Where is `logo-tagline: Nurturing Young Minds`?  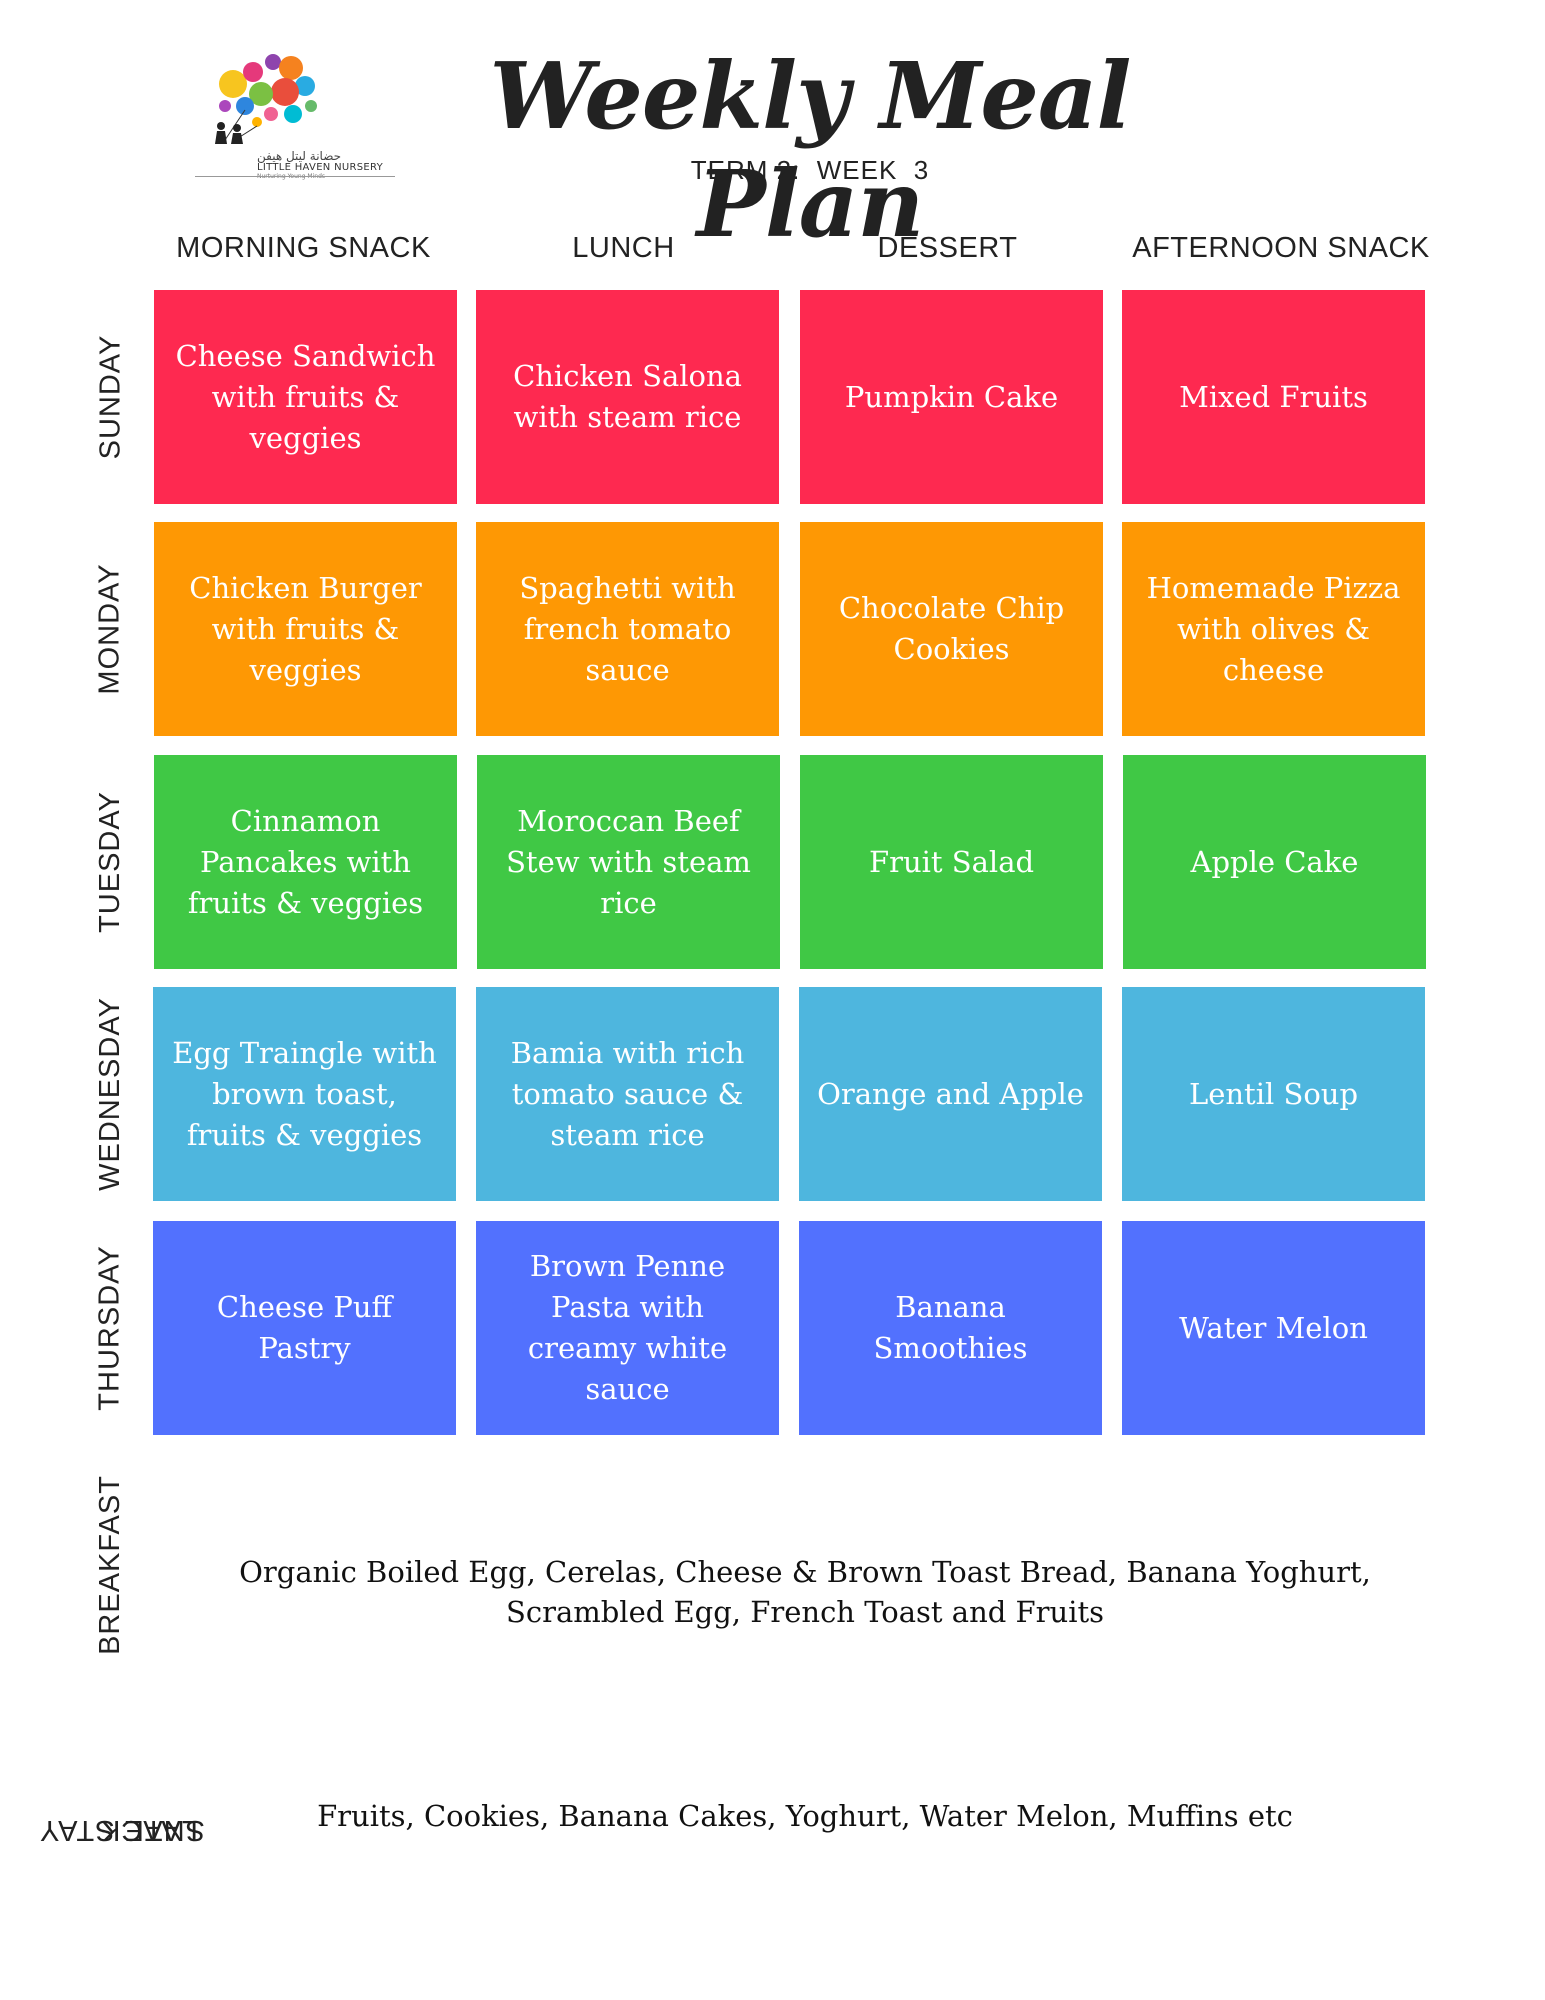 logo-tagline: Nurturing Young Minds is located at coordinates (327, 177).